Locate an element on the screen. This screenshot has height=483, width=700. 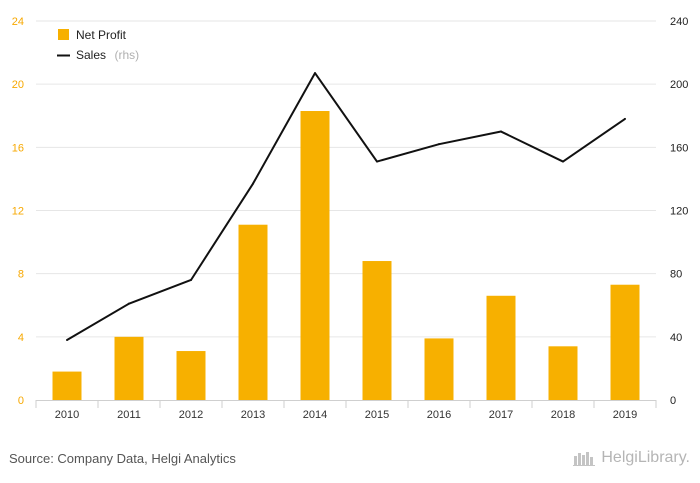
x-tick-label: 2017 is located at coordinates (501, 415).